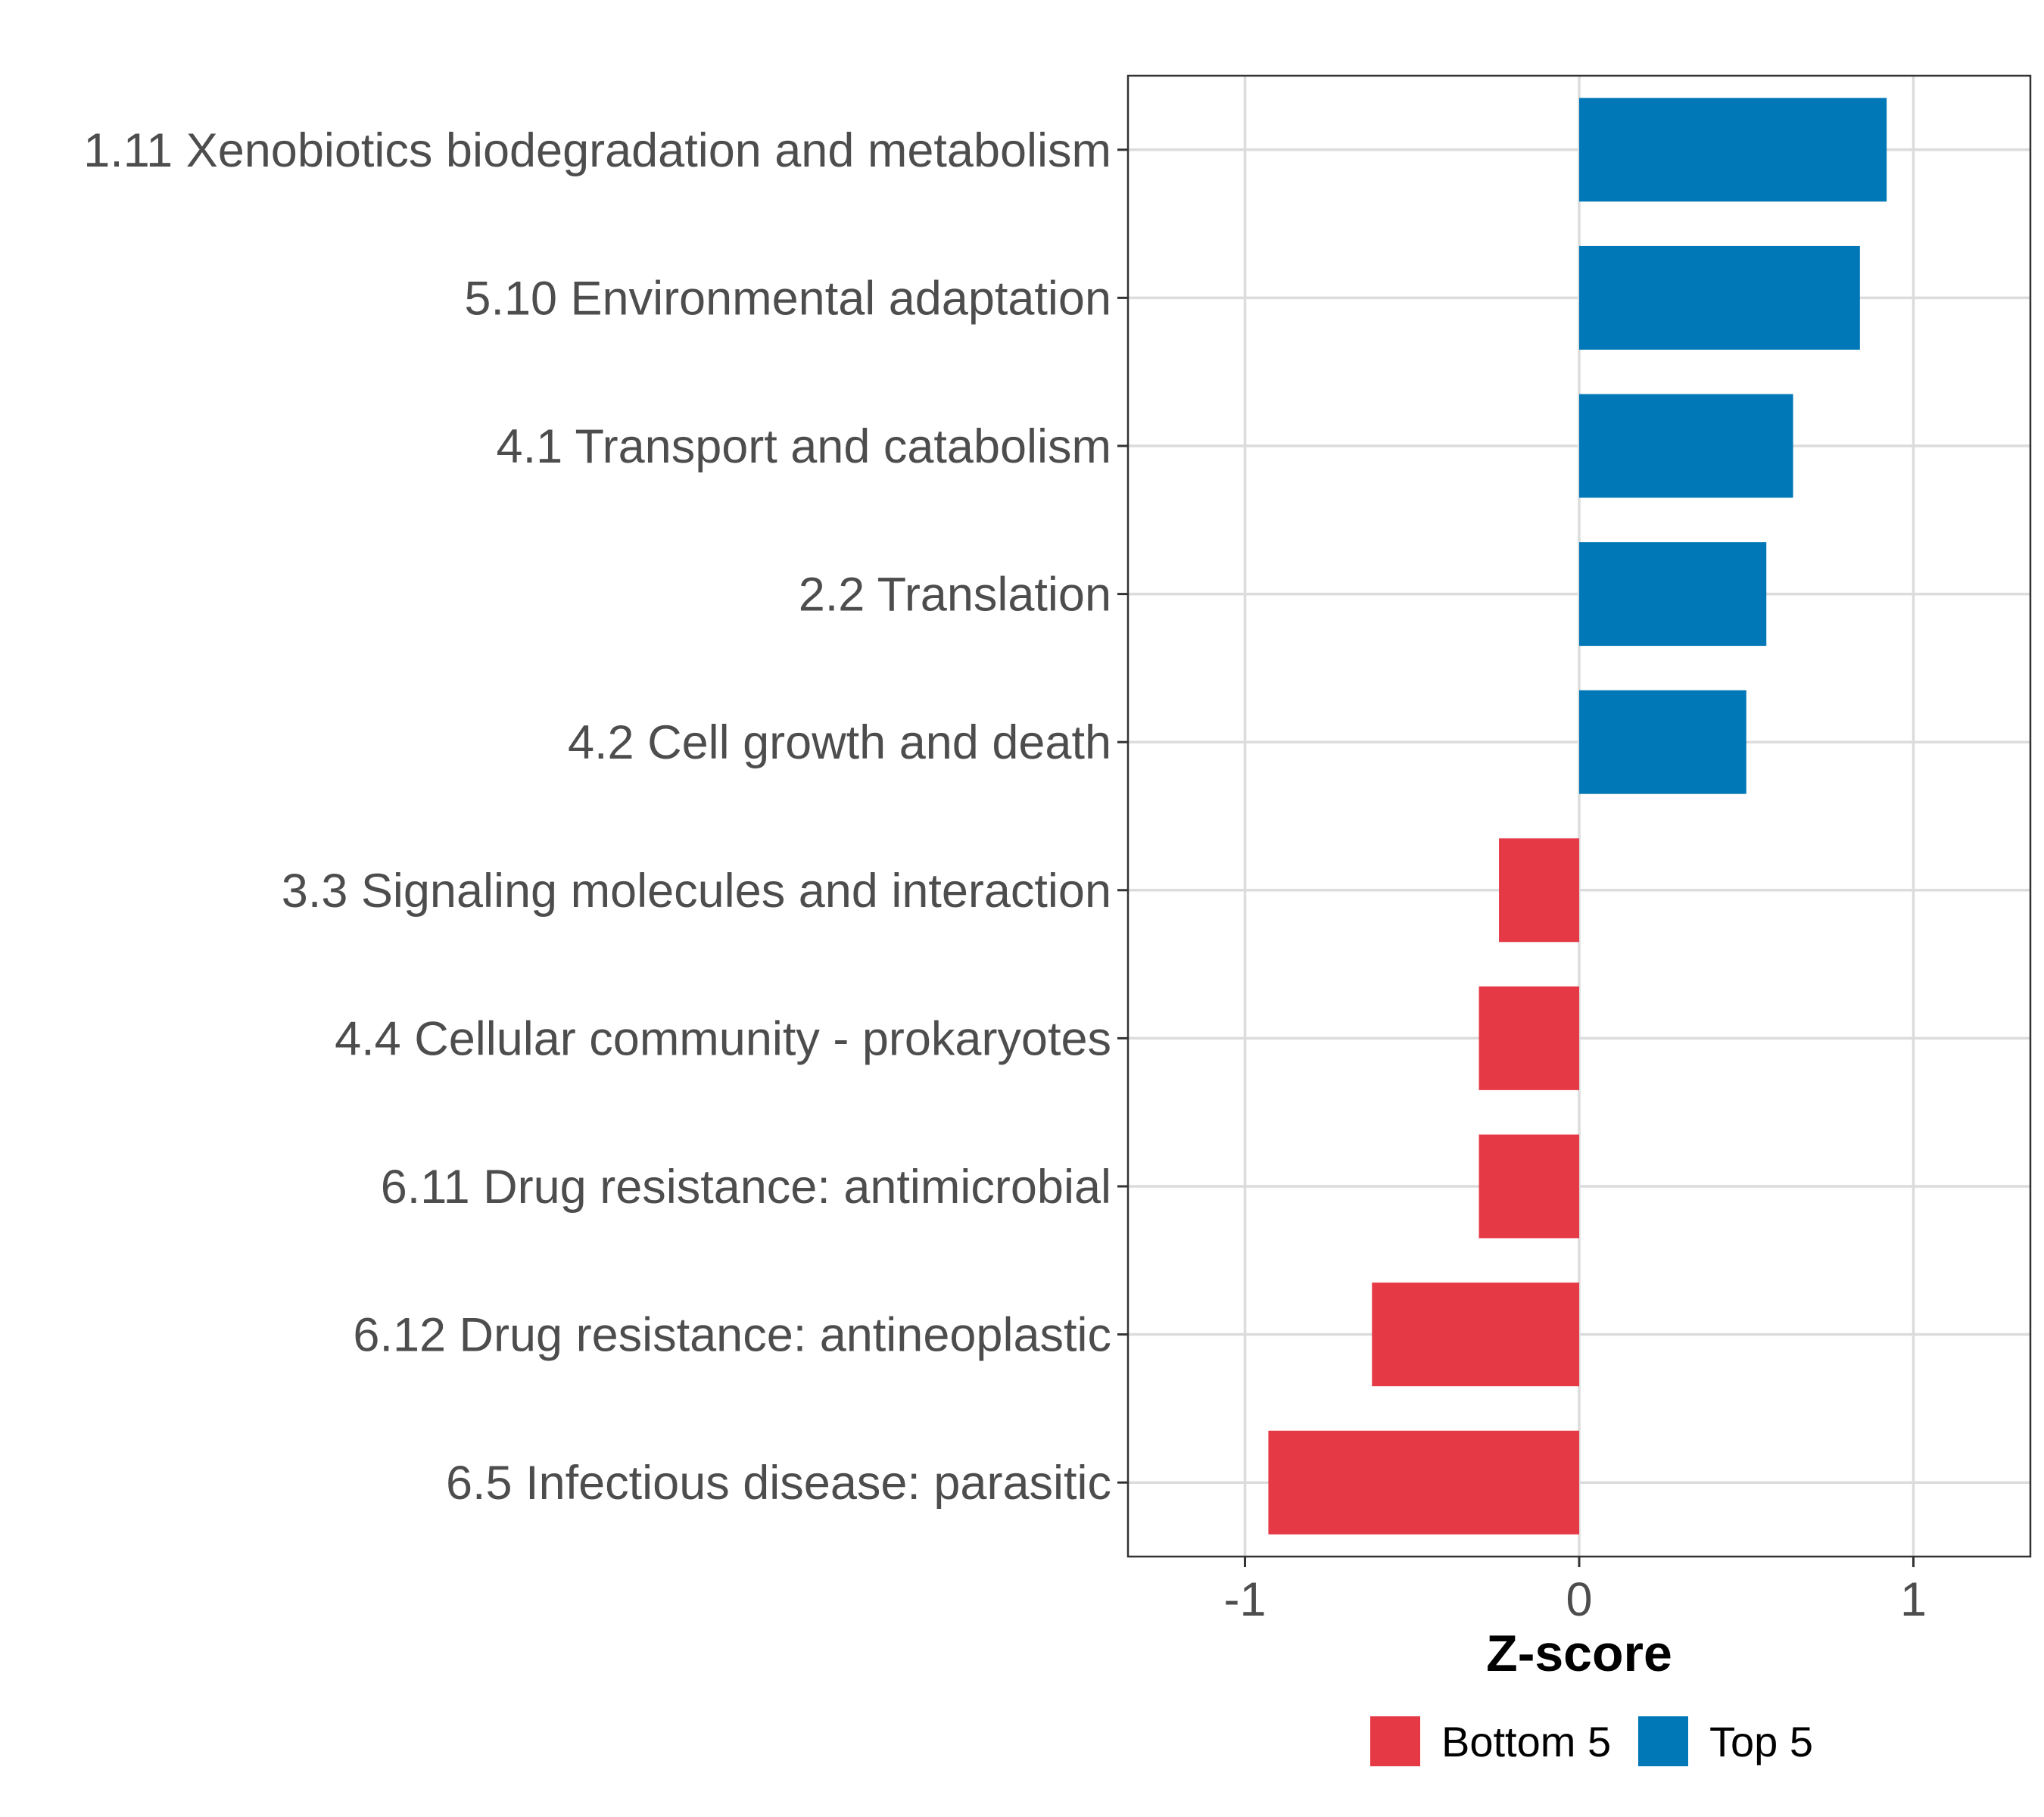 This screenshot has width=2044, height=1817. Describe the element at coordinates (1245, 1599) in the screenshot. I see `x-tick-label: -1` at that location.